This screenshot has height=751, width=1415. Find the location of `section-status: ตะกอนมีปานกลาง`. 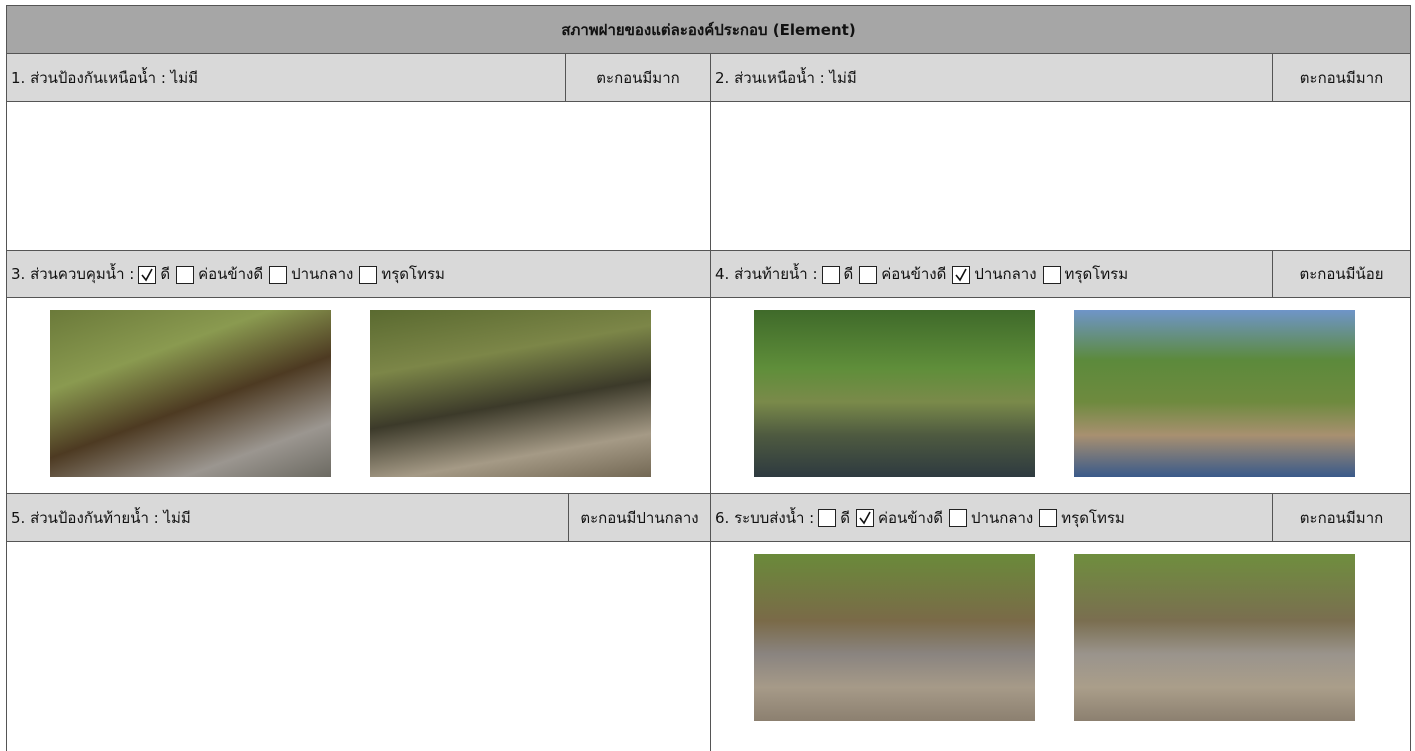

section-status: ตะกอนมีปานกลาง is located at coordinates (639, 517).